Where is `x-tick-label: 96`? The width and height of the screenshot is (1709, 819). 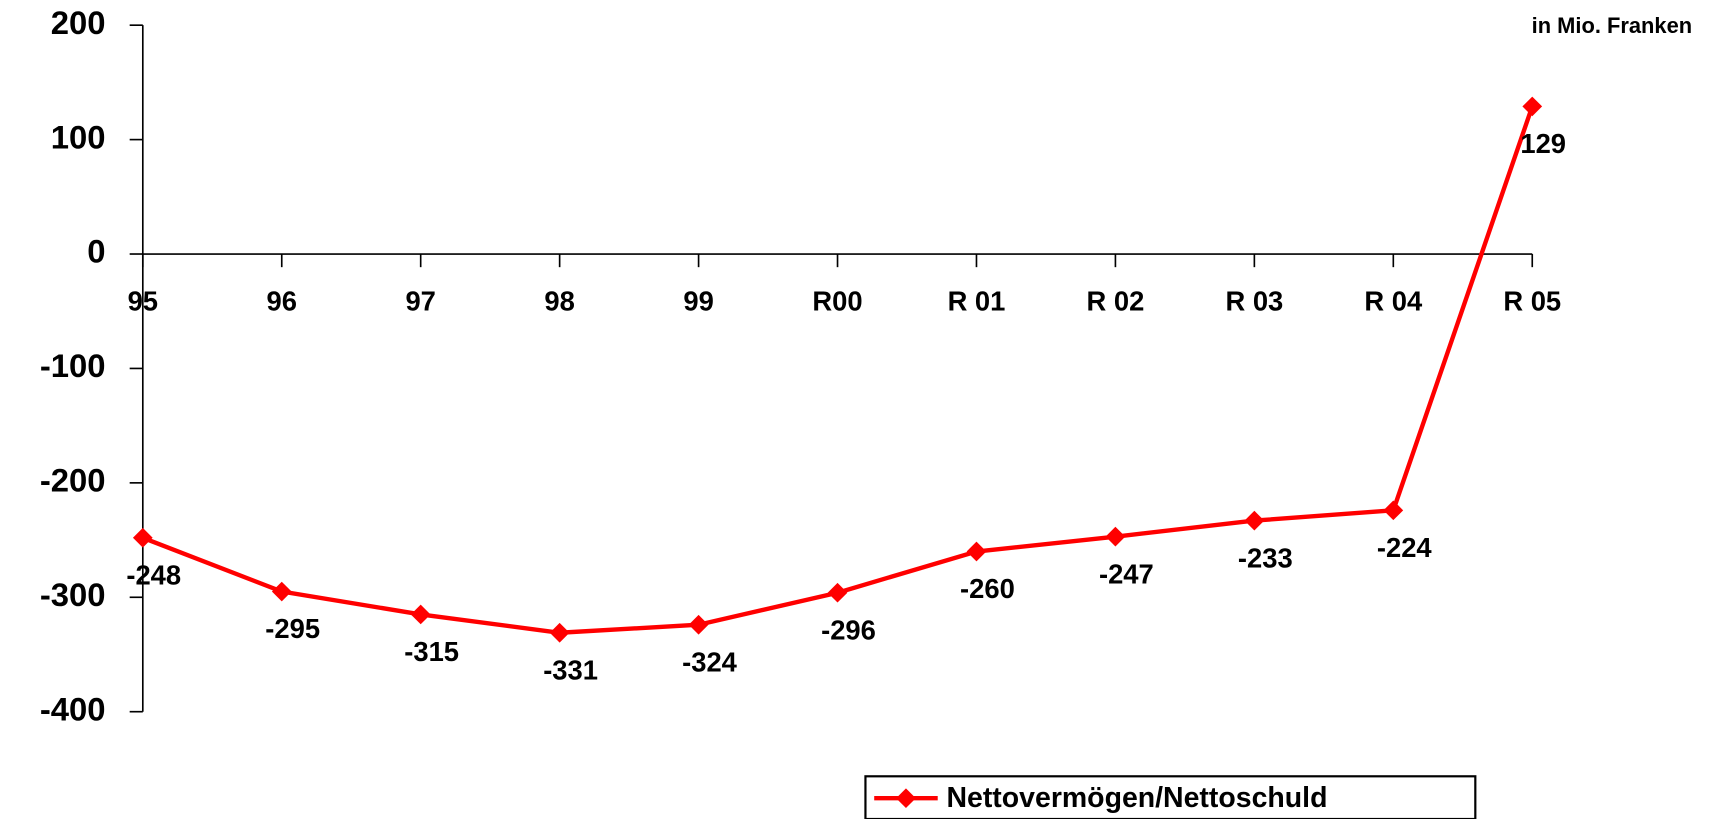
x-tick-label: 96 is located at coordinates (282, 301).